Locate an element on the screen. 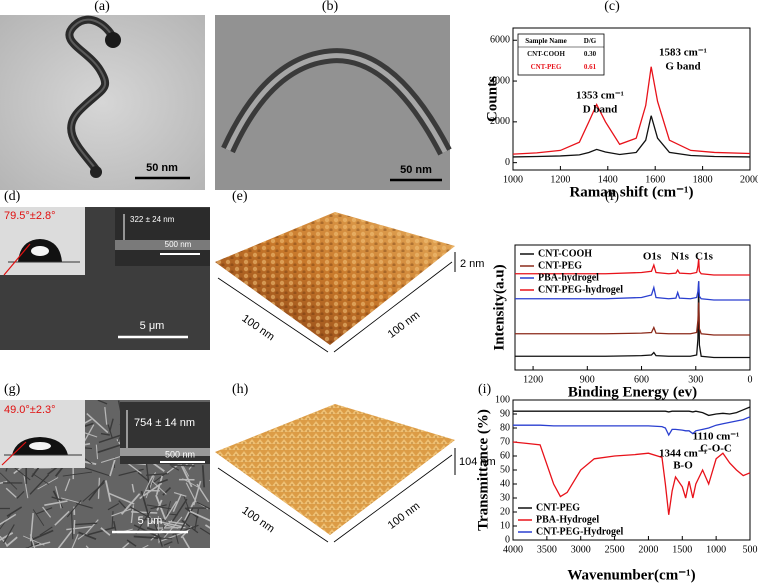  y-tick-label: 50 is located at coordinates (505, 469).